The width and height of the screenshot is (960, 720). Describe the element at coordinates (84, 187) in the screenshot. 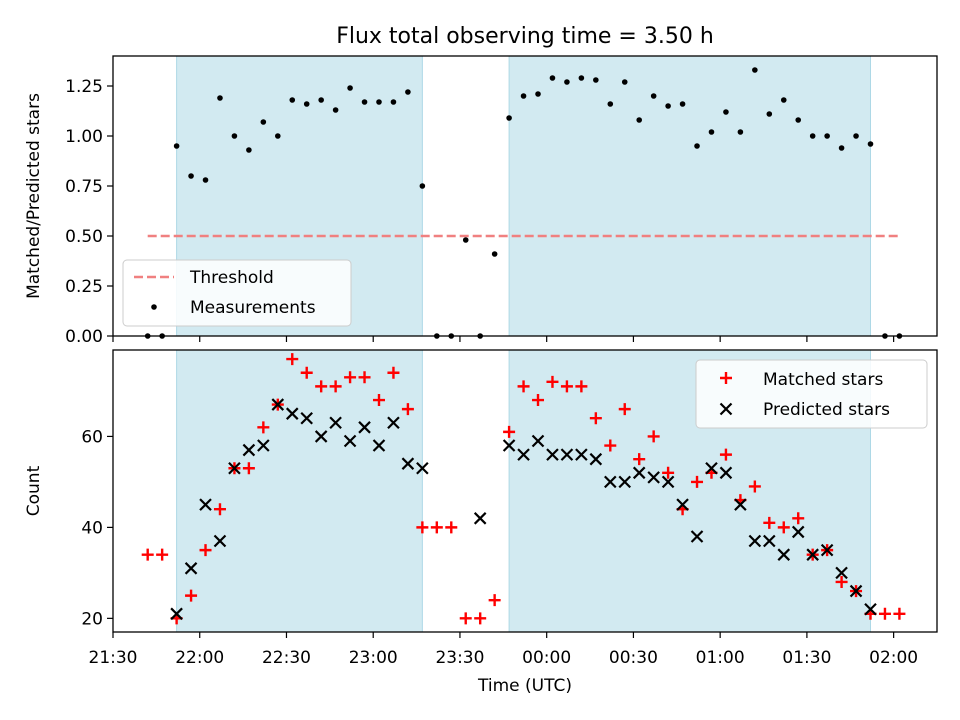

I see `y-tick-label: 0.75` at that location.